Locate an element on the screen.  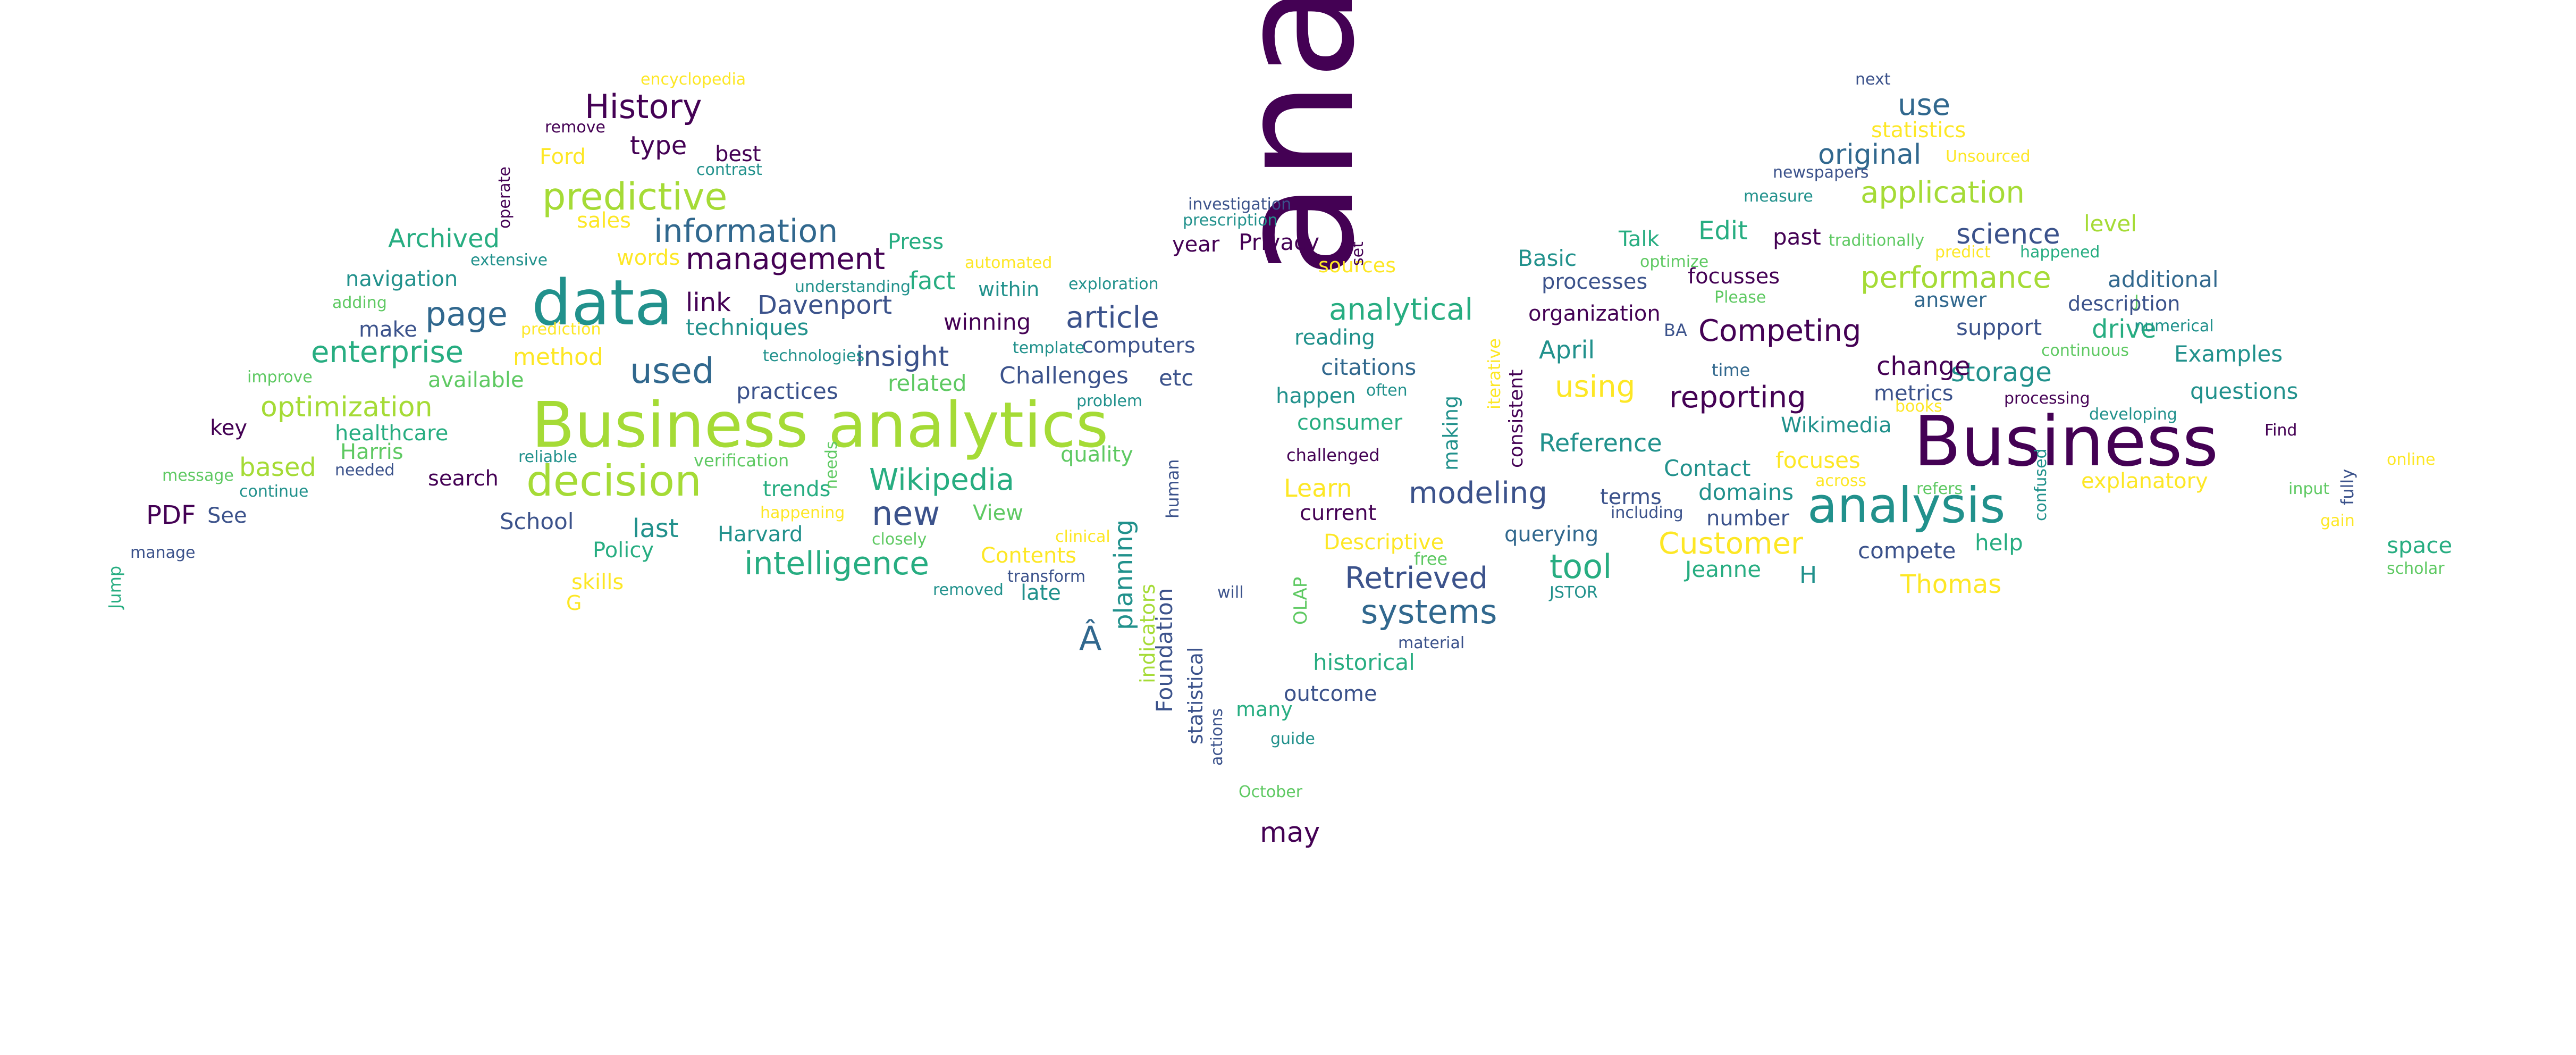
cloud-word: consumer is located at coordinates (1350, 423).